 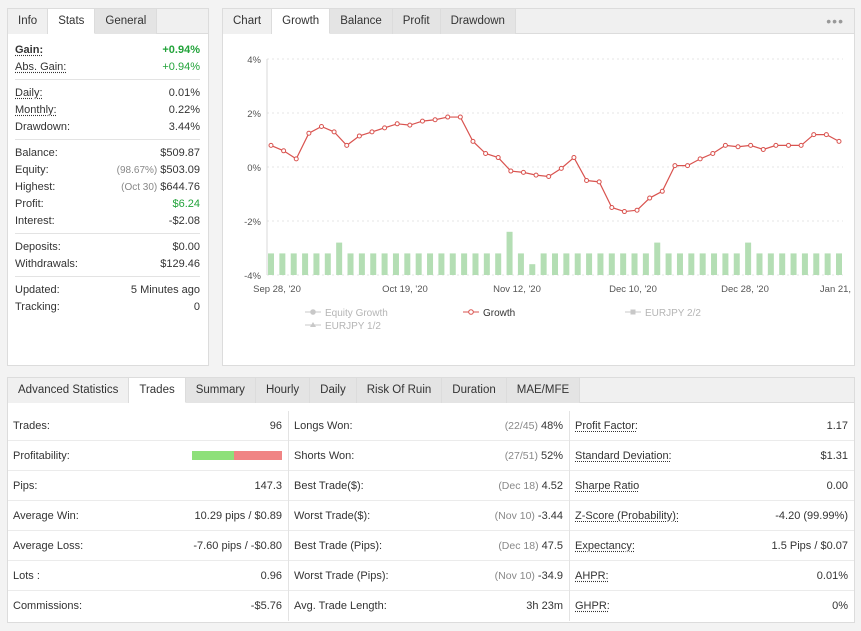 I want to click on info-label: Monthly:, so click(x=36, y=109).